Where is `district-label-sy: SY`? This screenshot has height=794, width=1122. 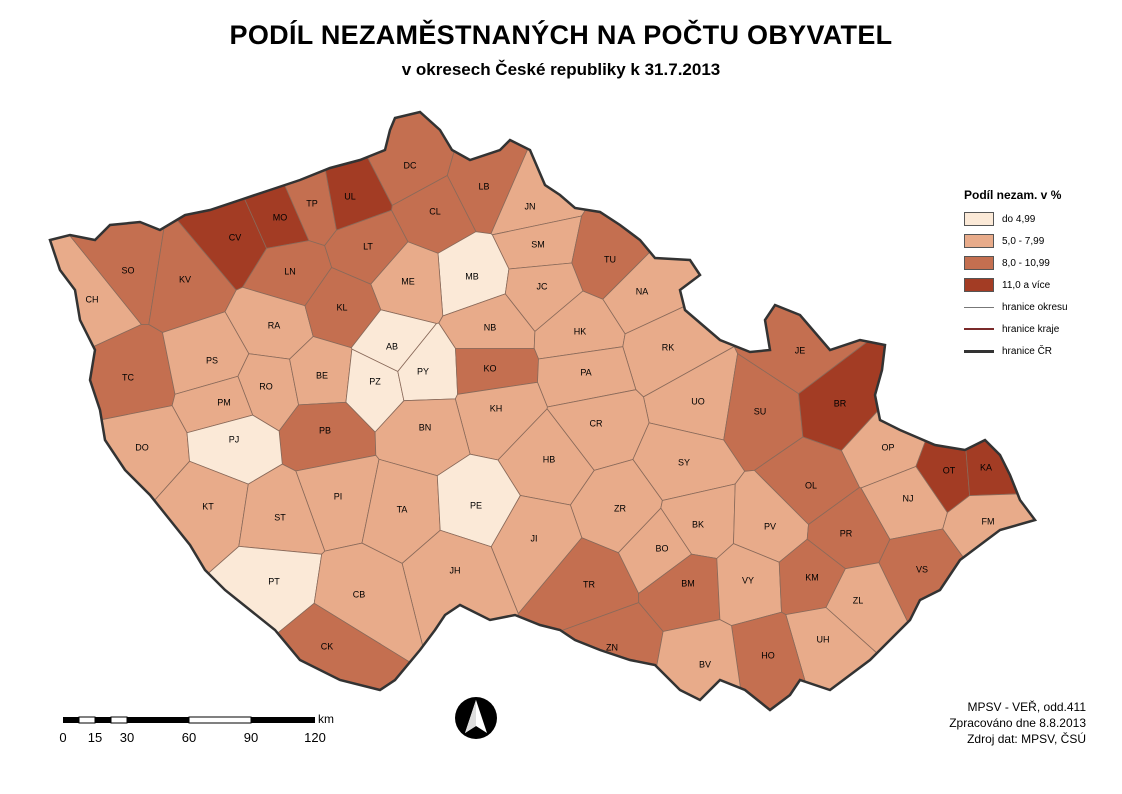 district-label-sy: SY is located at coordinates (684, 462).